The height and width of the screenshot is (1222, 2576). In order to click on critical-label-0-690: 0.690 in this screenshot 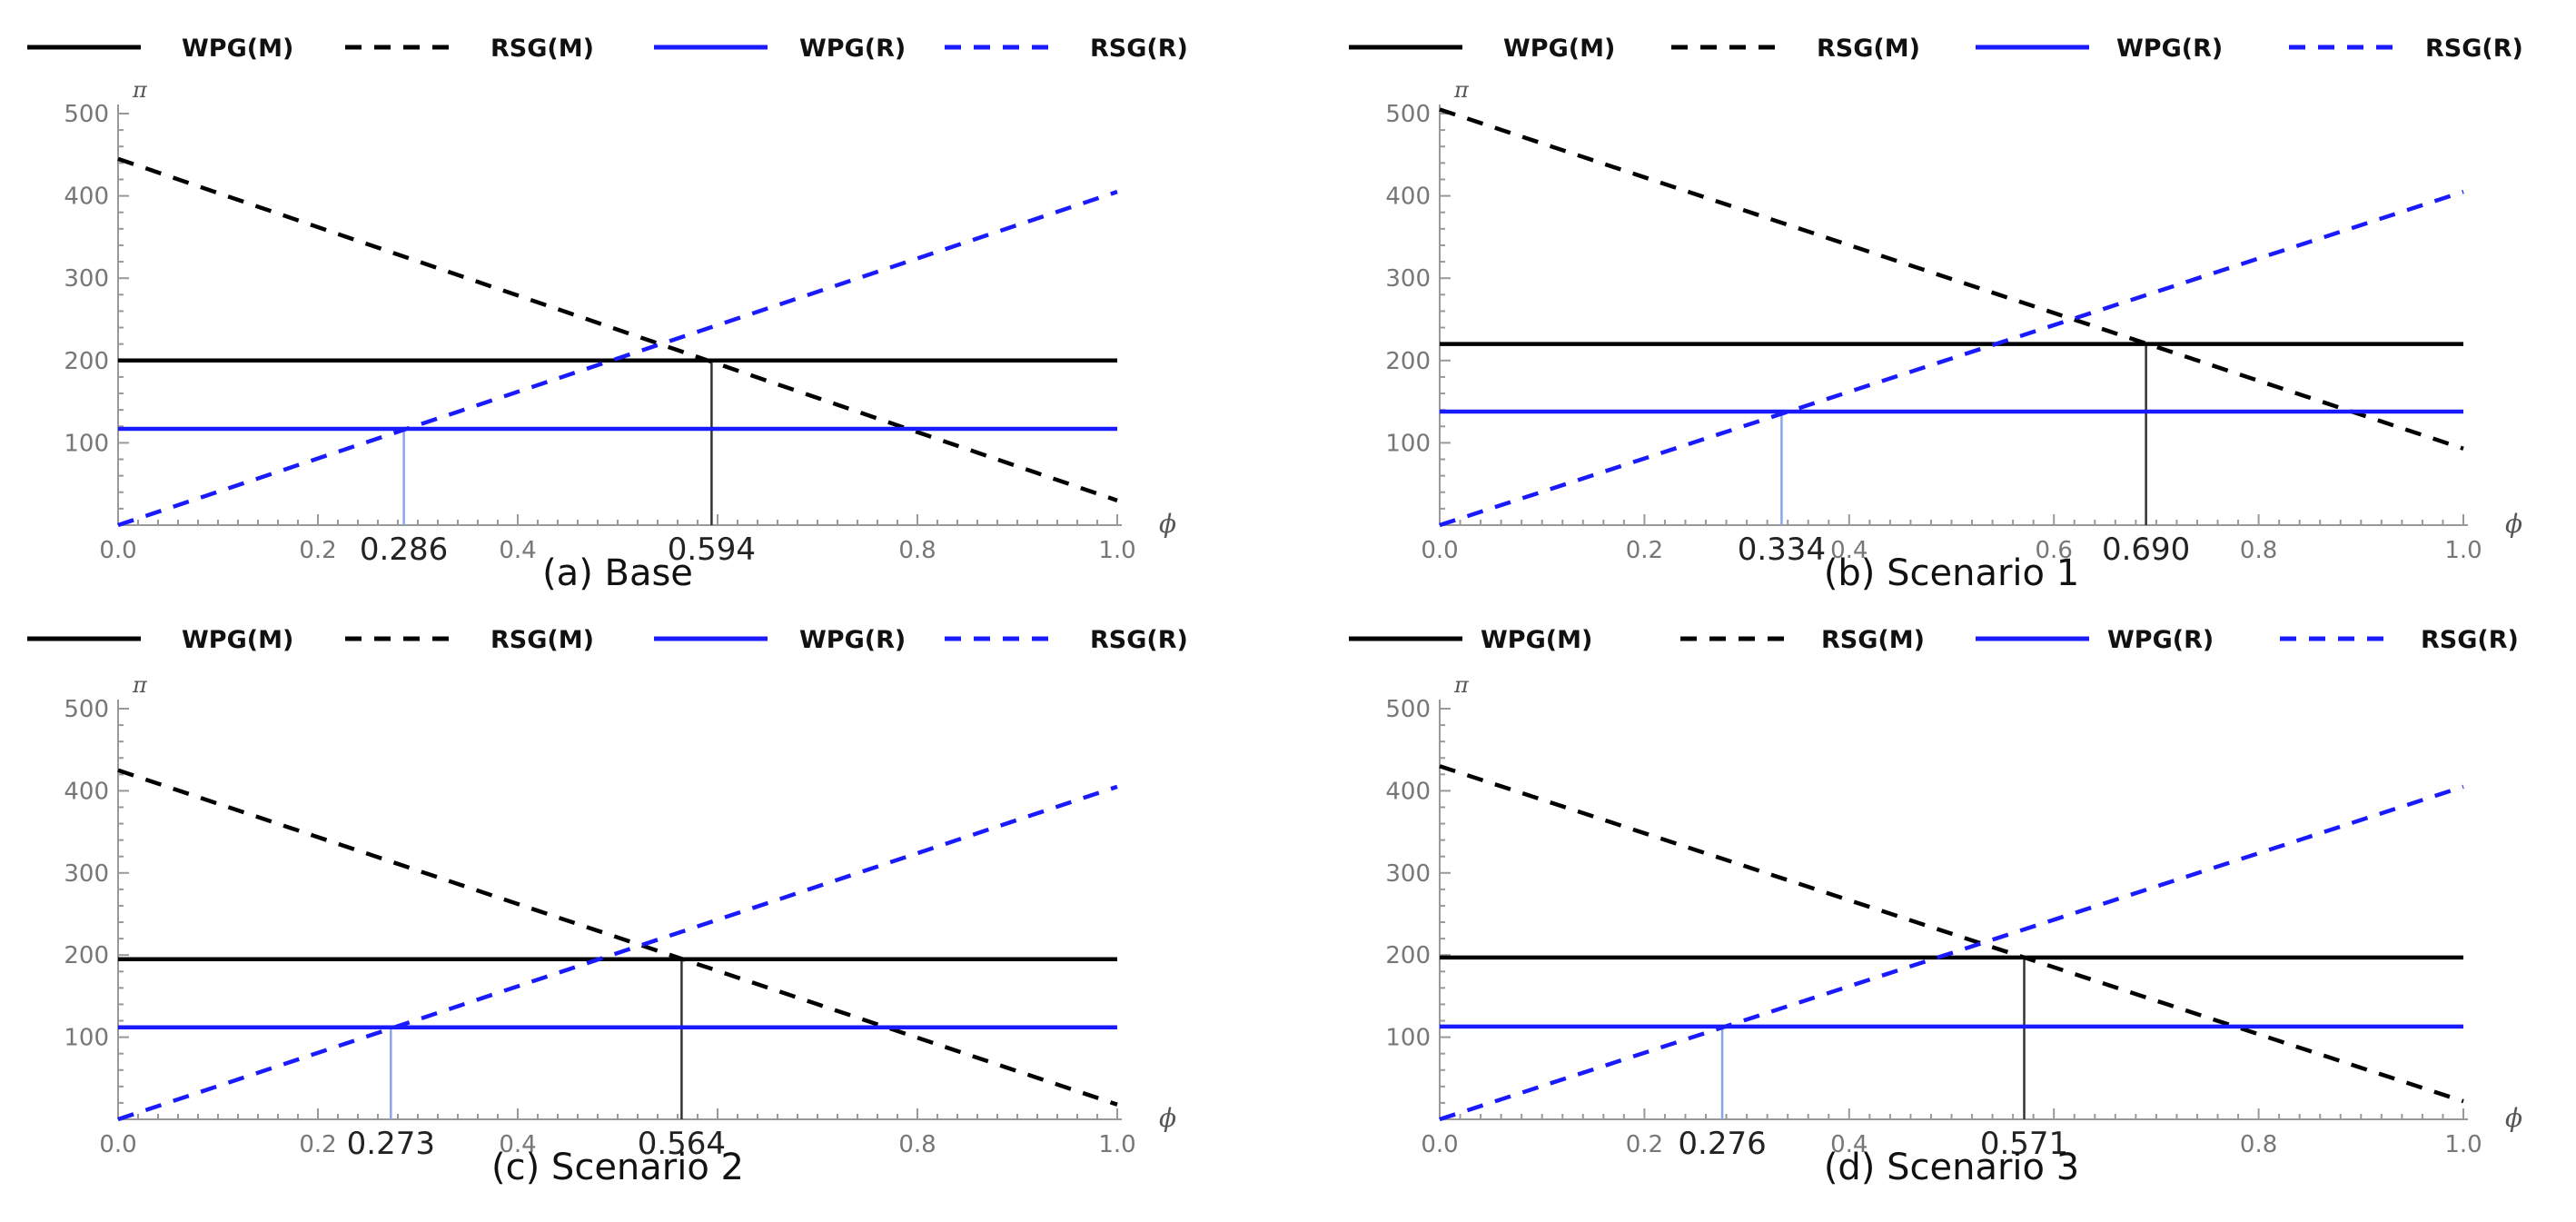, I will do `click(2146, 550)`.